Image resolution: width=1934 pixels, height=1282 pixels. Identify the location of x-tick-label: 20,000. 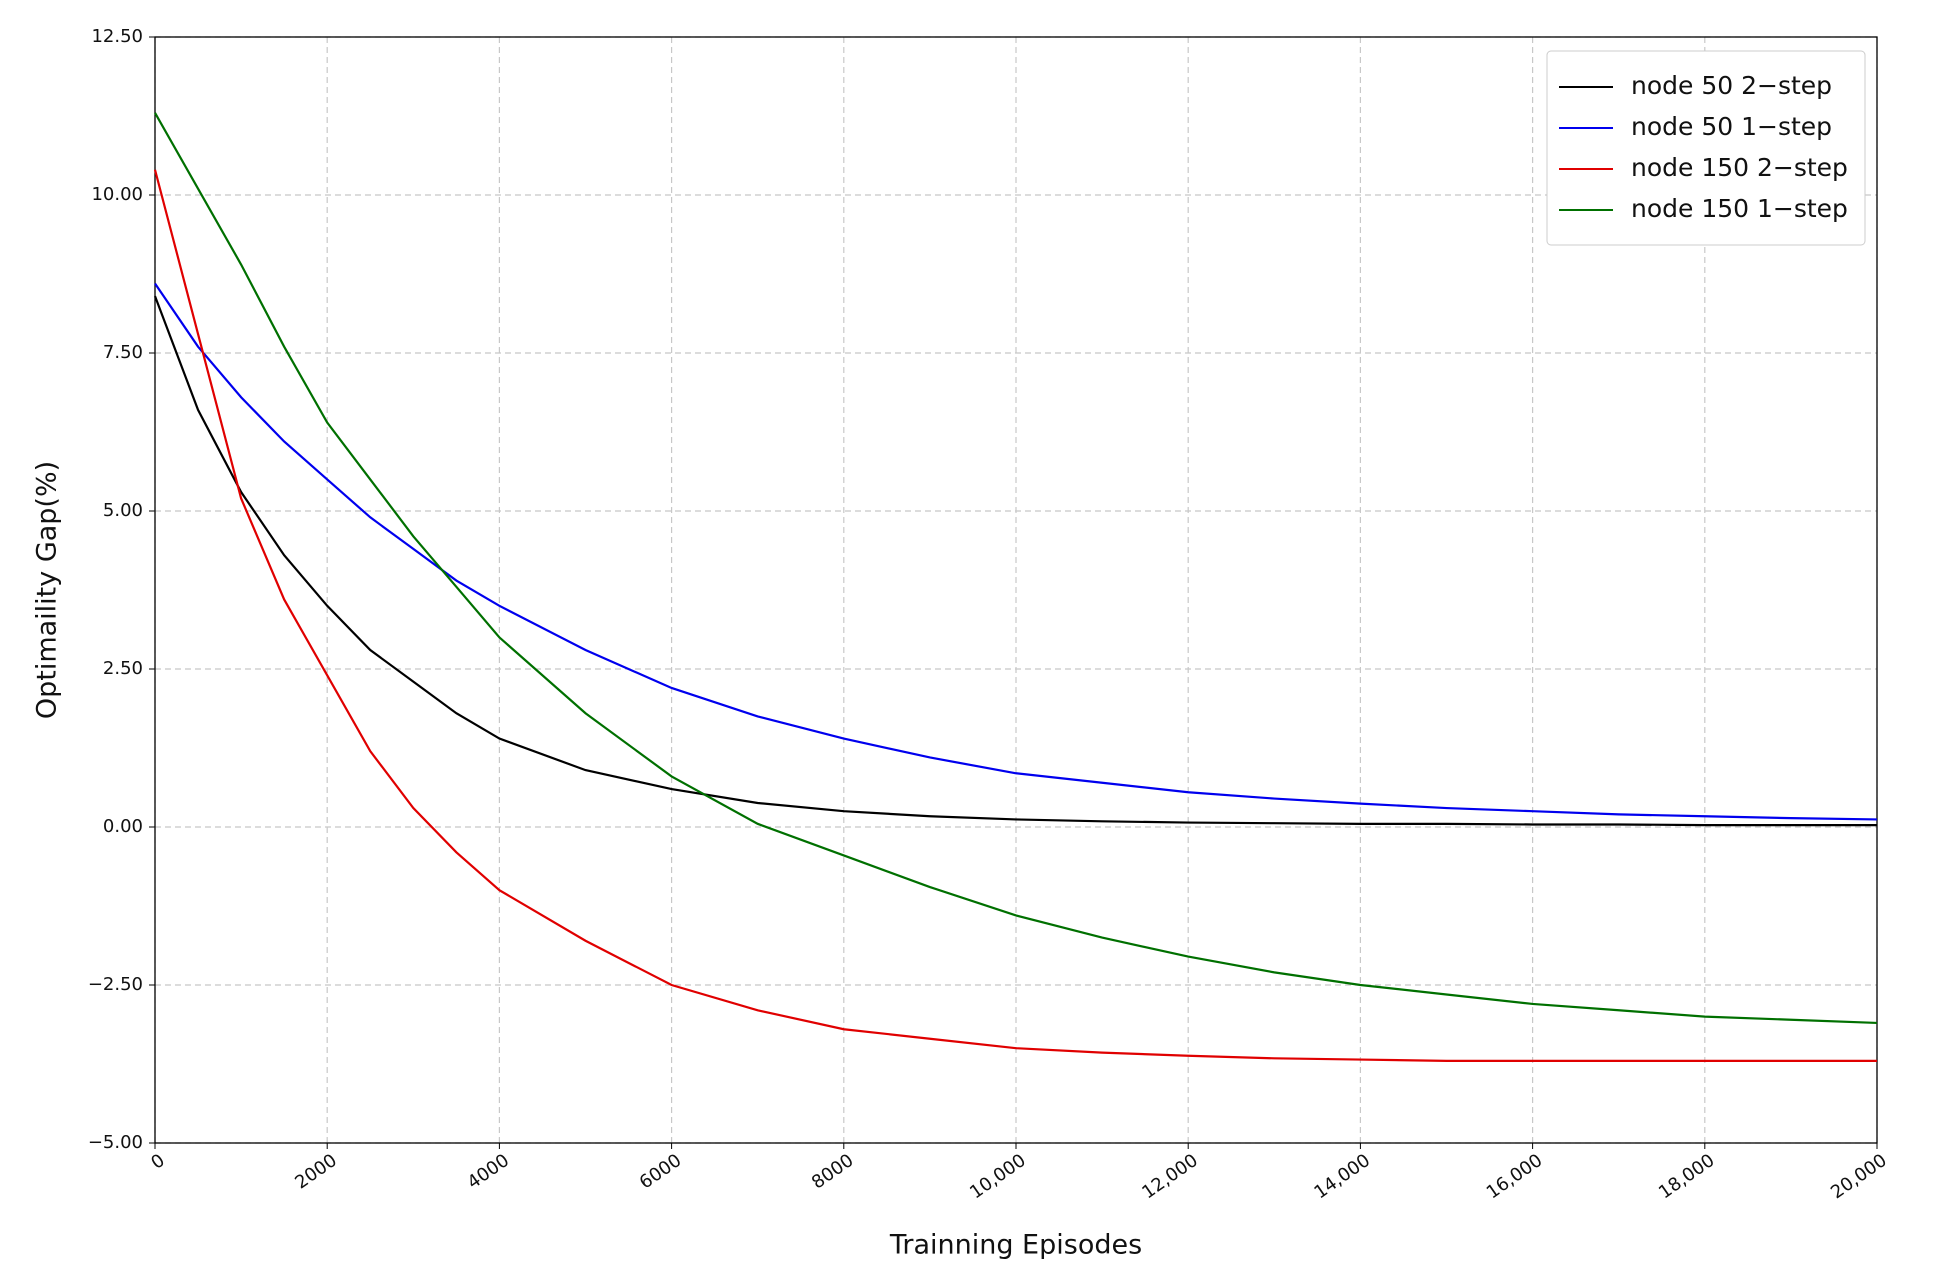
(1859, 1176).